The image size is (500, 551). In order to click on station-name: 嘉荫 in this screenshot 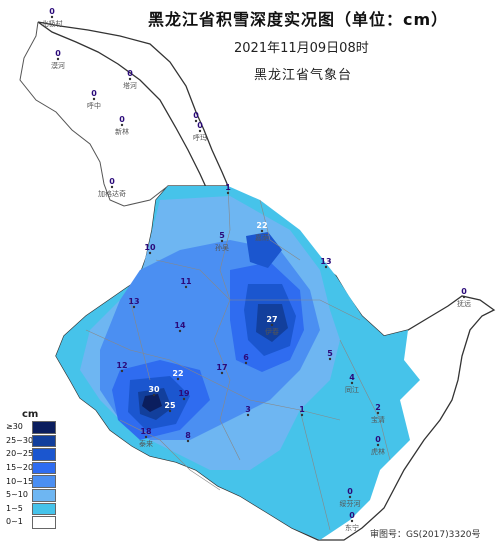, I will do `click(262, 237)`.